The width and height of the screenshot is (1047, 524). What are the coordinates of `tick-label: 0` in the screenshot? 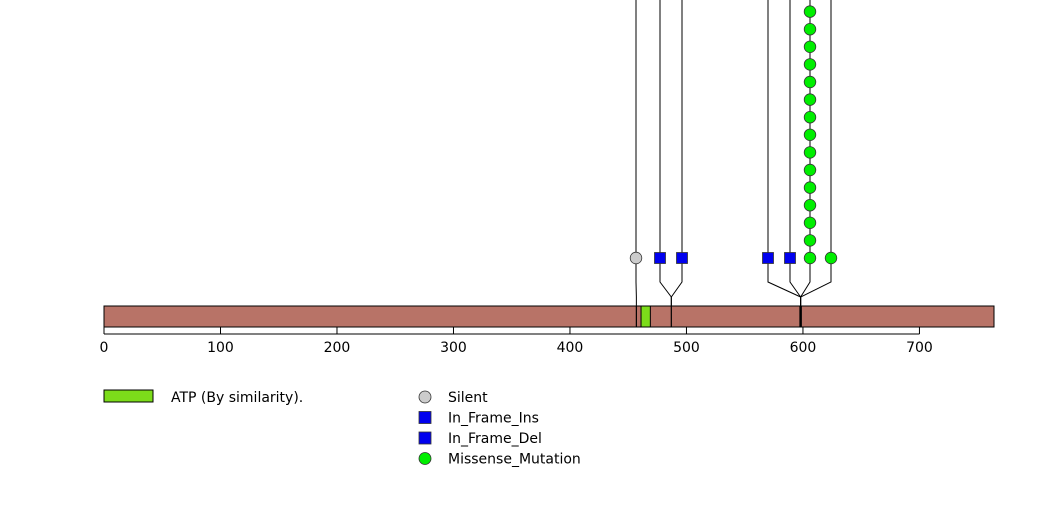 It's located at (104, 348).